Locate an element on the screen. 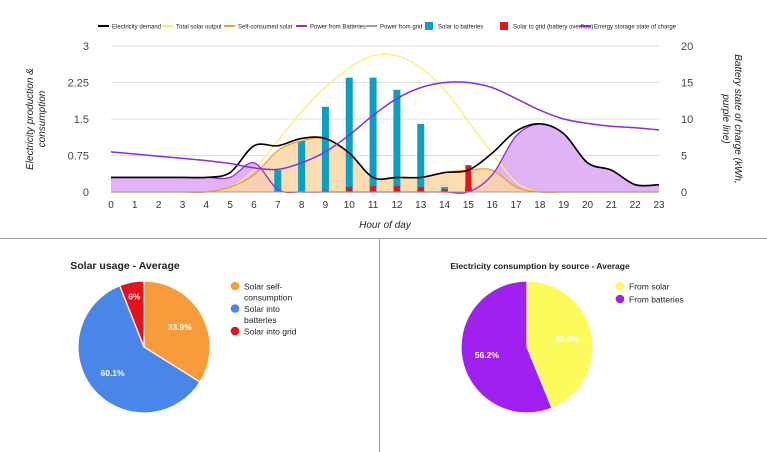 The width and height of the screenshot is (767, 452). legend-label-solar-into-batteries: Solar into is located at coordinates (262, 309).